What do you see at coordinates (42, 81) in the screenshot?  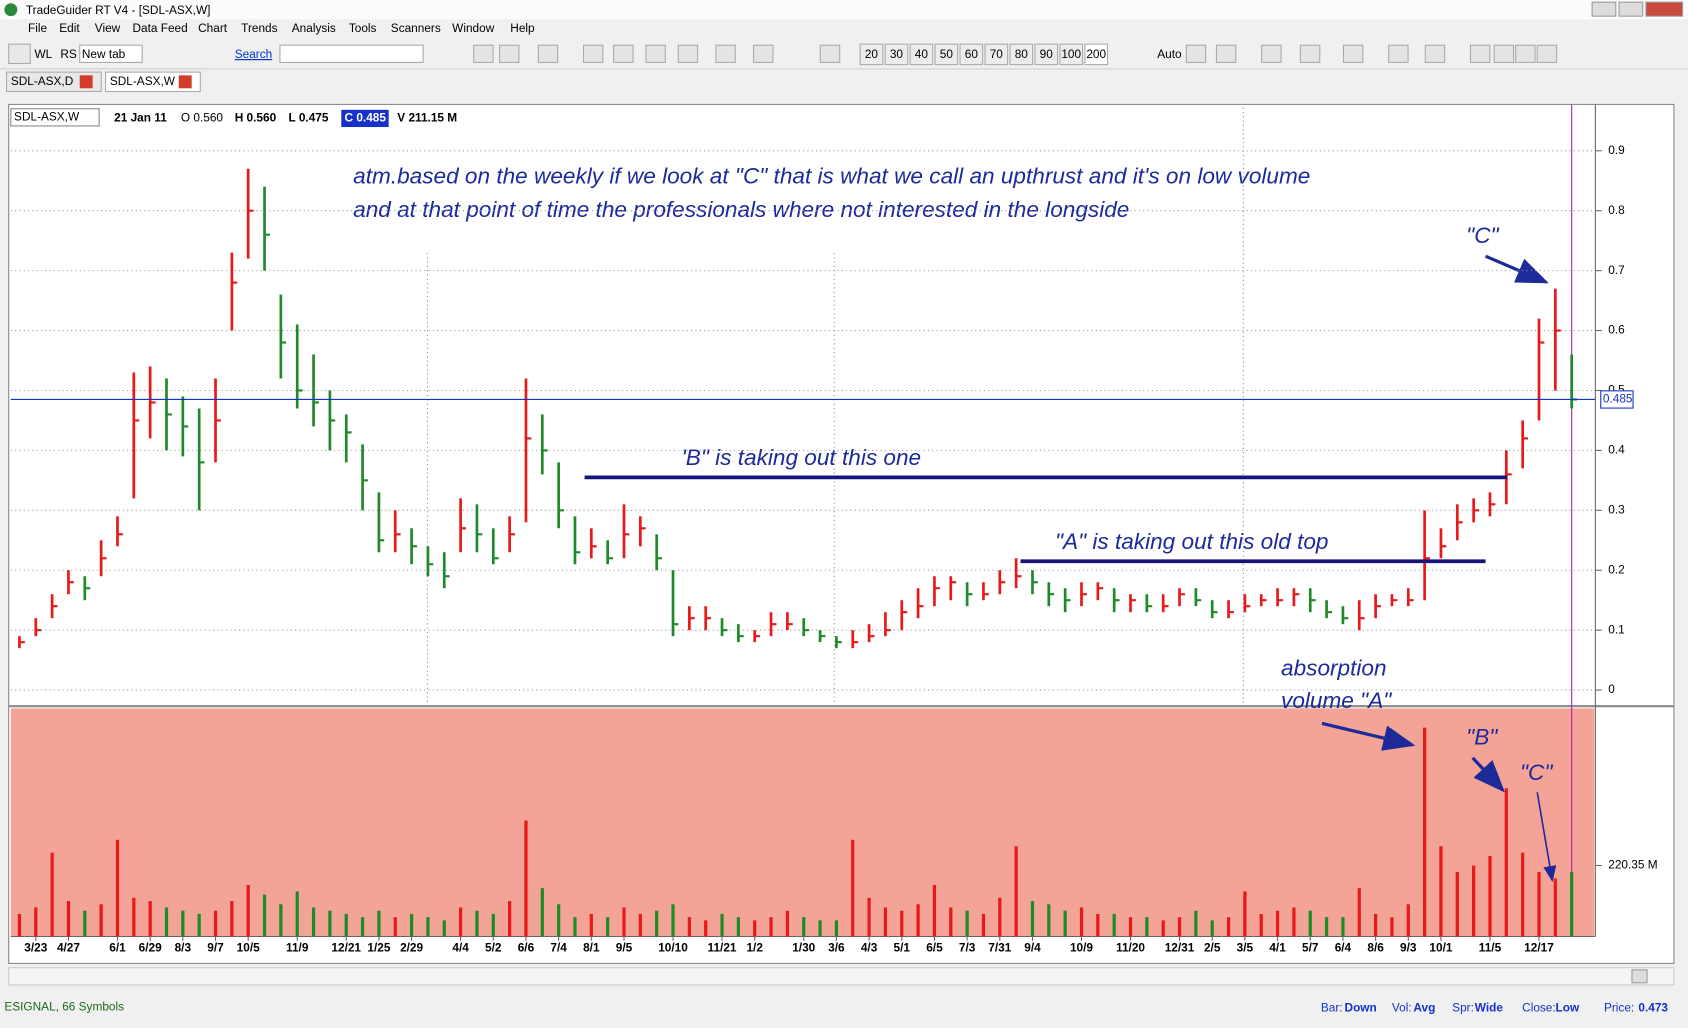 I see `tab-label: SDL-ASX,D` at bounding box center [42, 81].